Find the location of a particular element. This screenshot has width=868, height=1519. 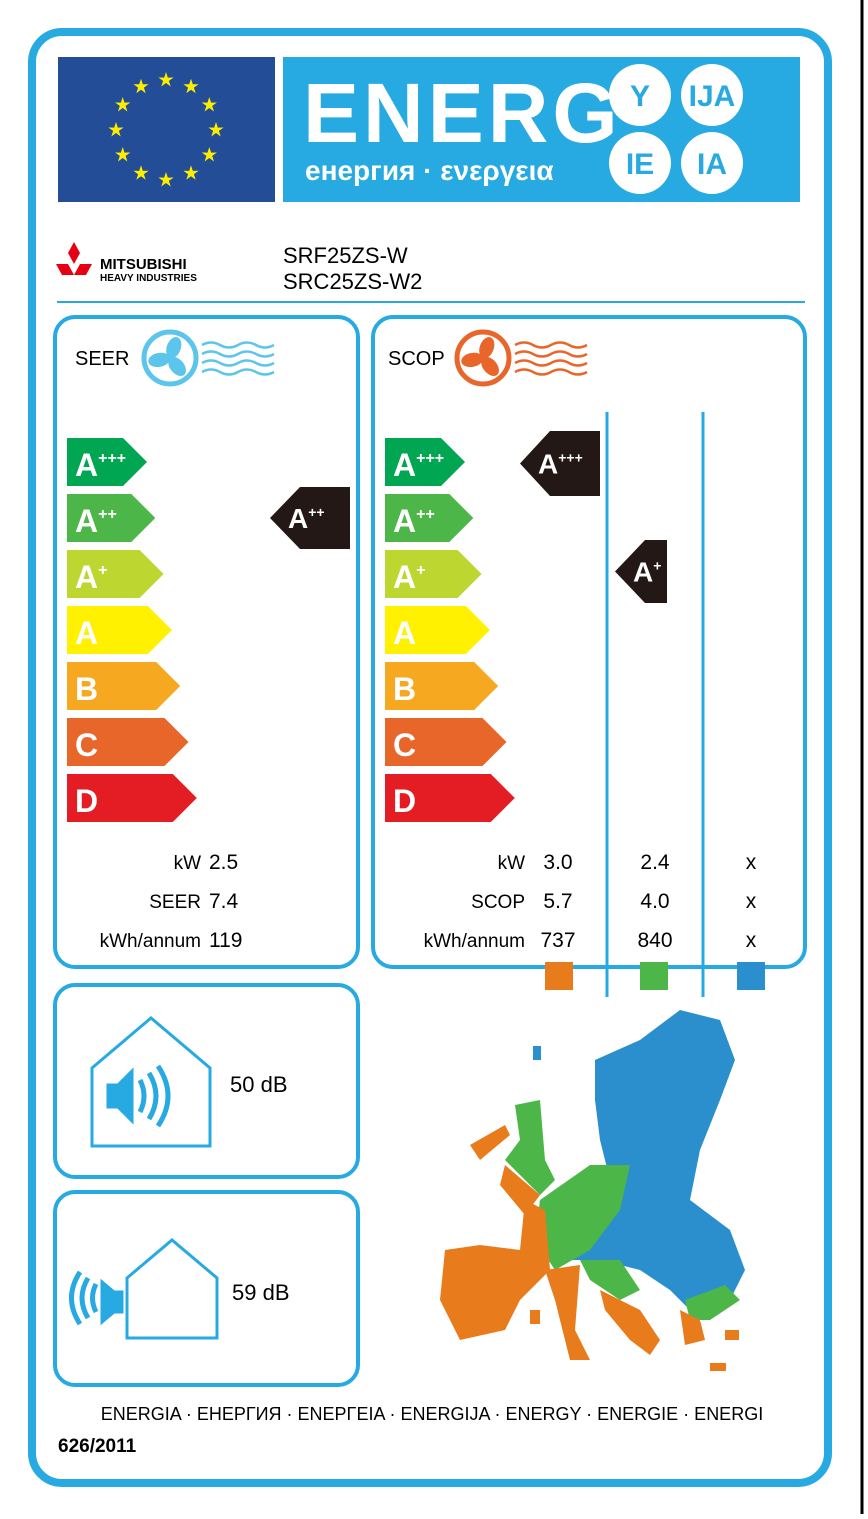

row-value: 840 is located at coordinates (654, 940).